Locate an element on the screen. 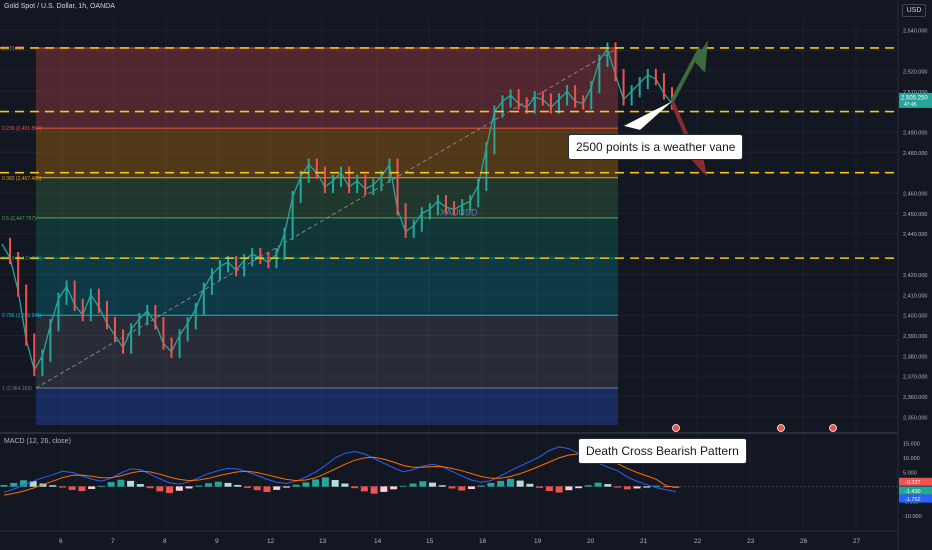 The height and width of the screenshot is (550, 932). time-tick-label: 15 is located at coordinates (430, 541).